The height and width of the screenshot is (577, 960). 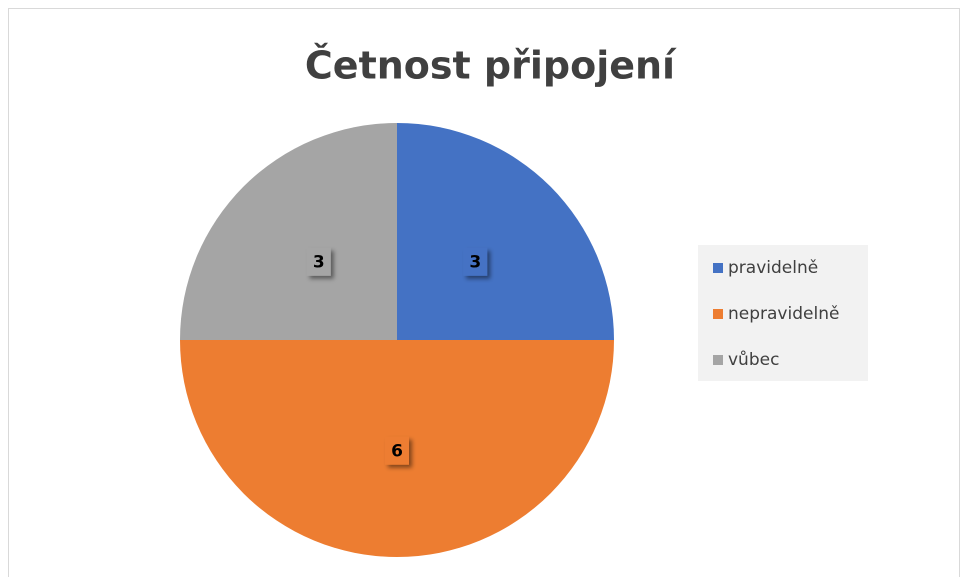 I want to click on legend-label: pravidelně, so click(x=773, y=268).